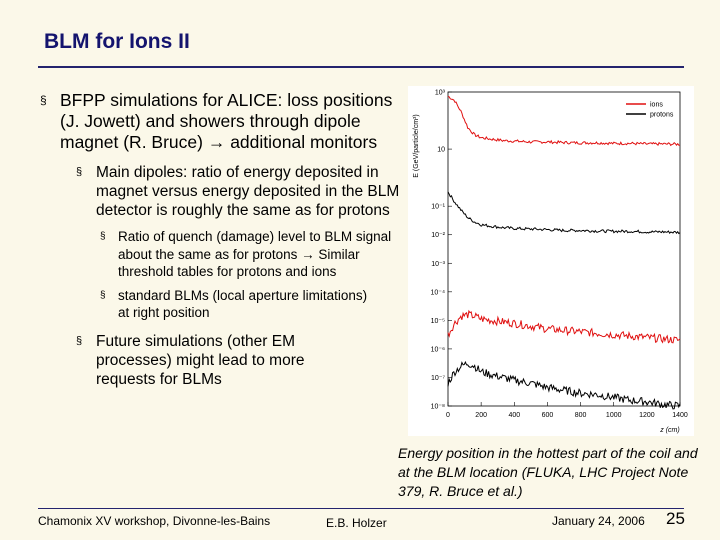  Describe the element at coordinates (614, 415) in the screenshot. I see `x-tick-label: 1000` at that location.